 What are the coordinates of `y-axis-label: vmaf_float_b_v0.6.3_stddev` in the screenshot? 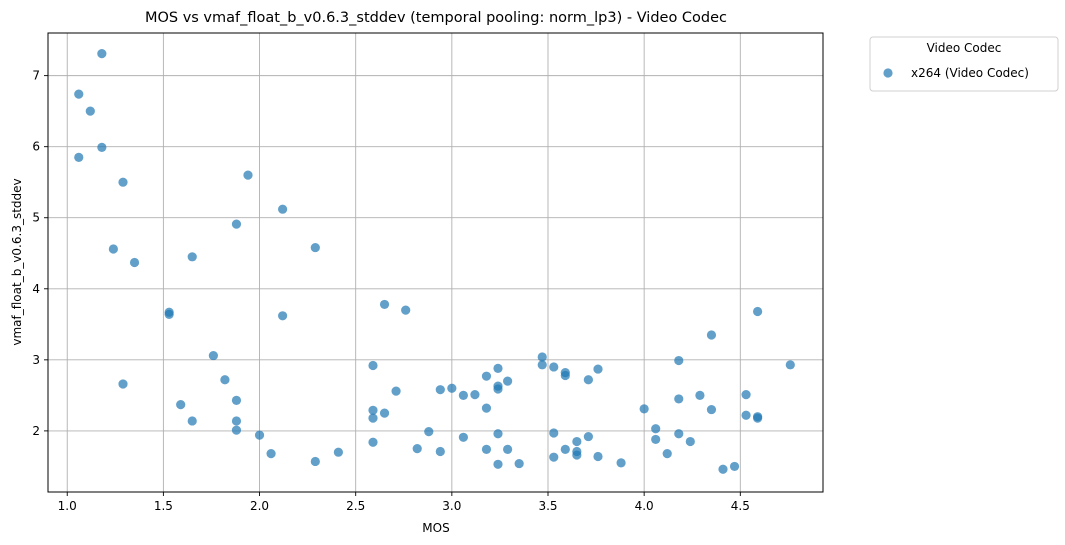 It's located at (17, 261).